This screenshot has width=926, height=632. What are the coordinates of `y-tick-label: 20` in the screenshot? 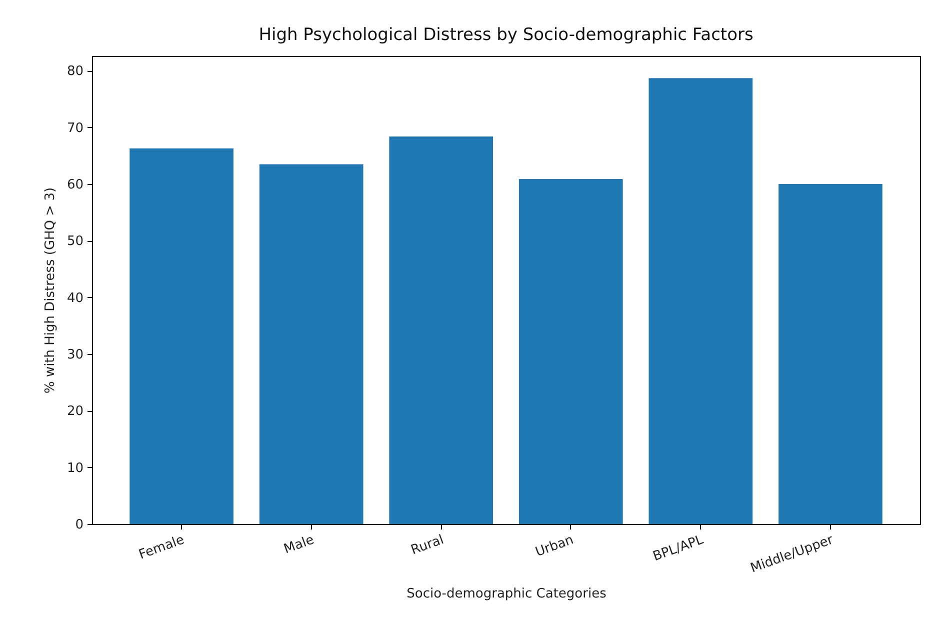 It's located at (75, 412).